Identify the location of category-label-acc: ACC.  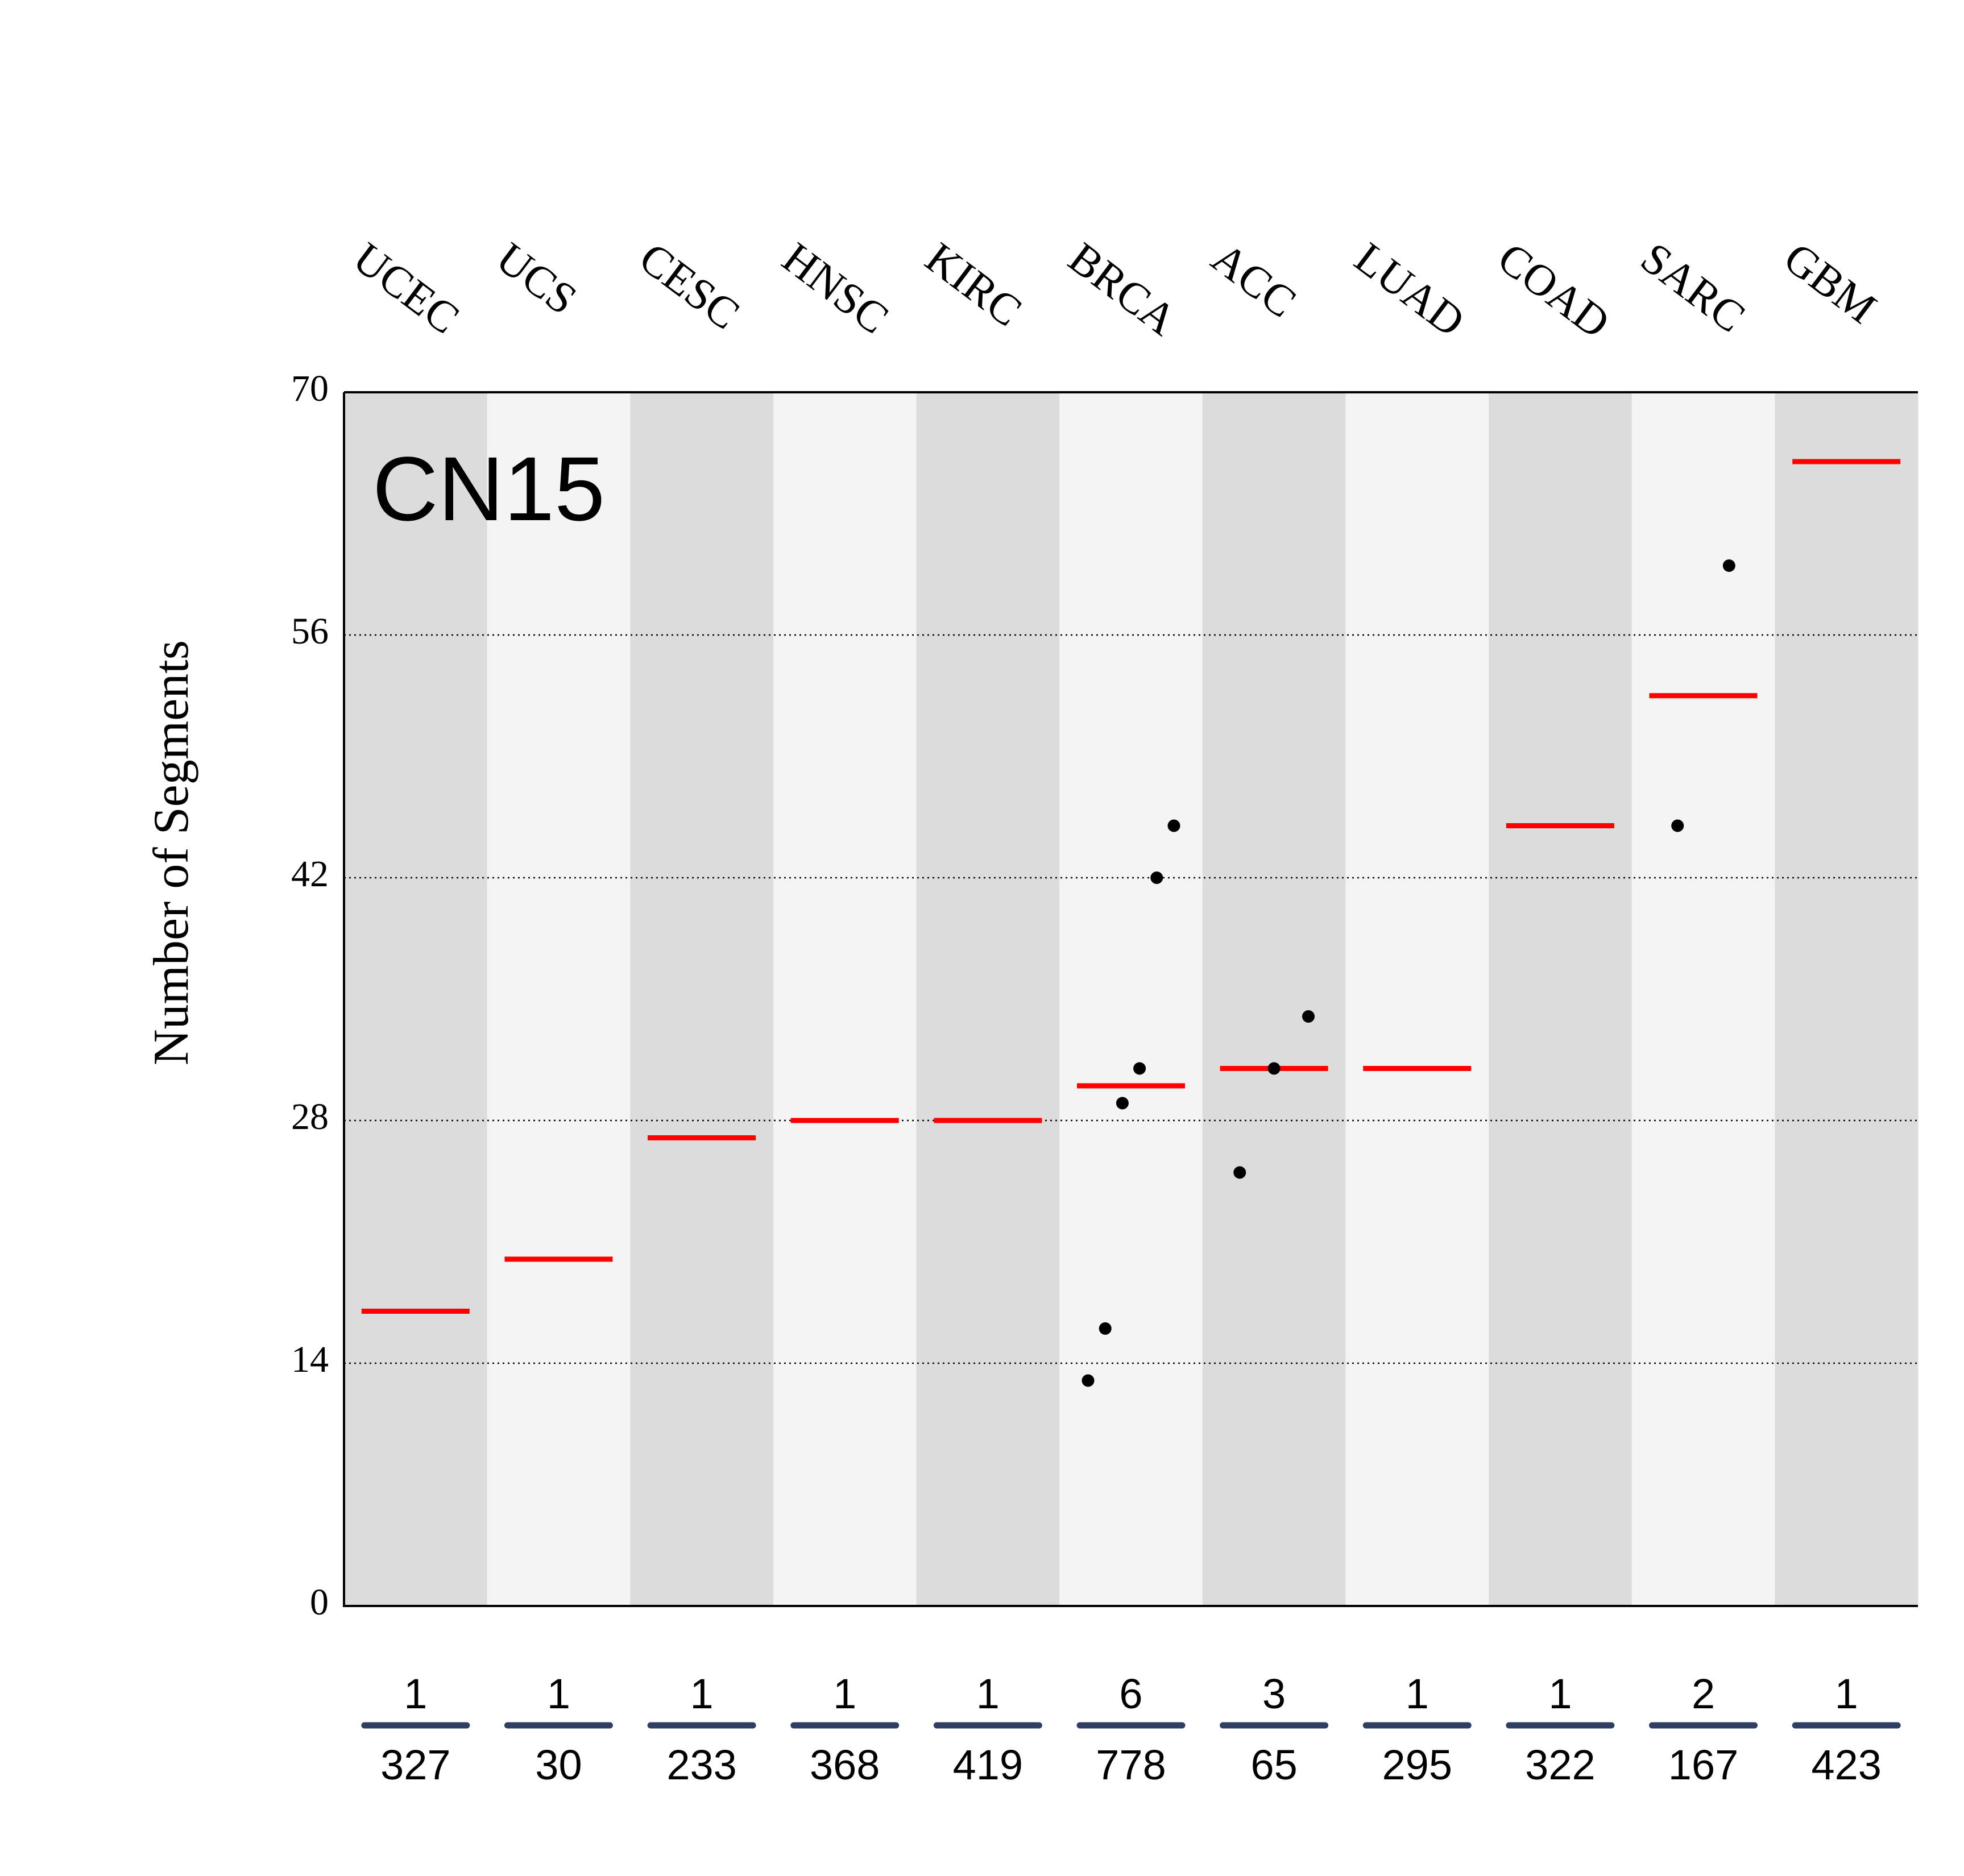
(1254, 280).